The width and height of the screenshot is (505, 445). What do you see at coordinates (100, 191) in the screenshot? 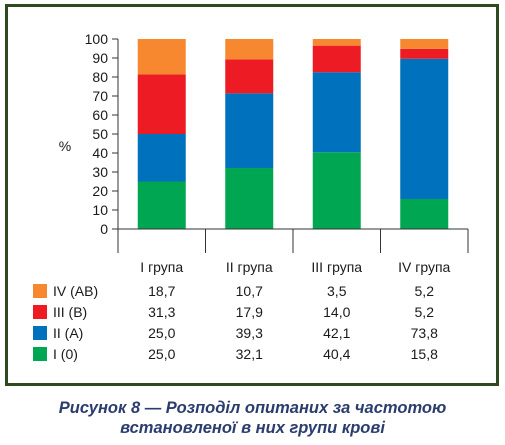
I see `y-tick-label: 20` at bounding box center [100, 191].